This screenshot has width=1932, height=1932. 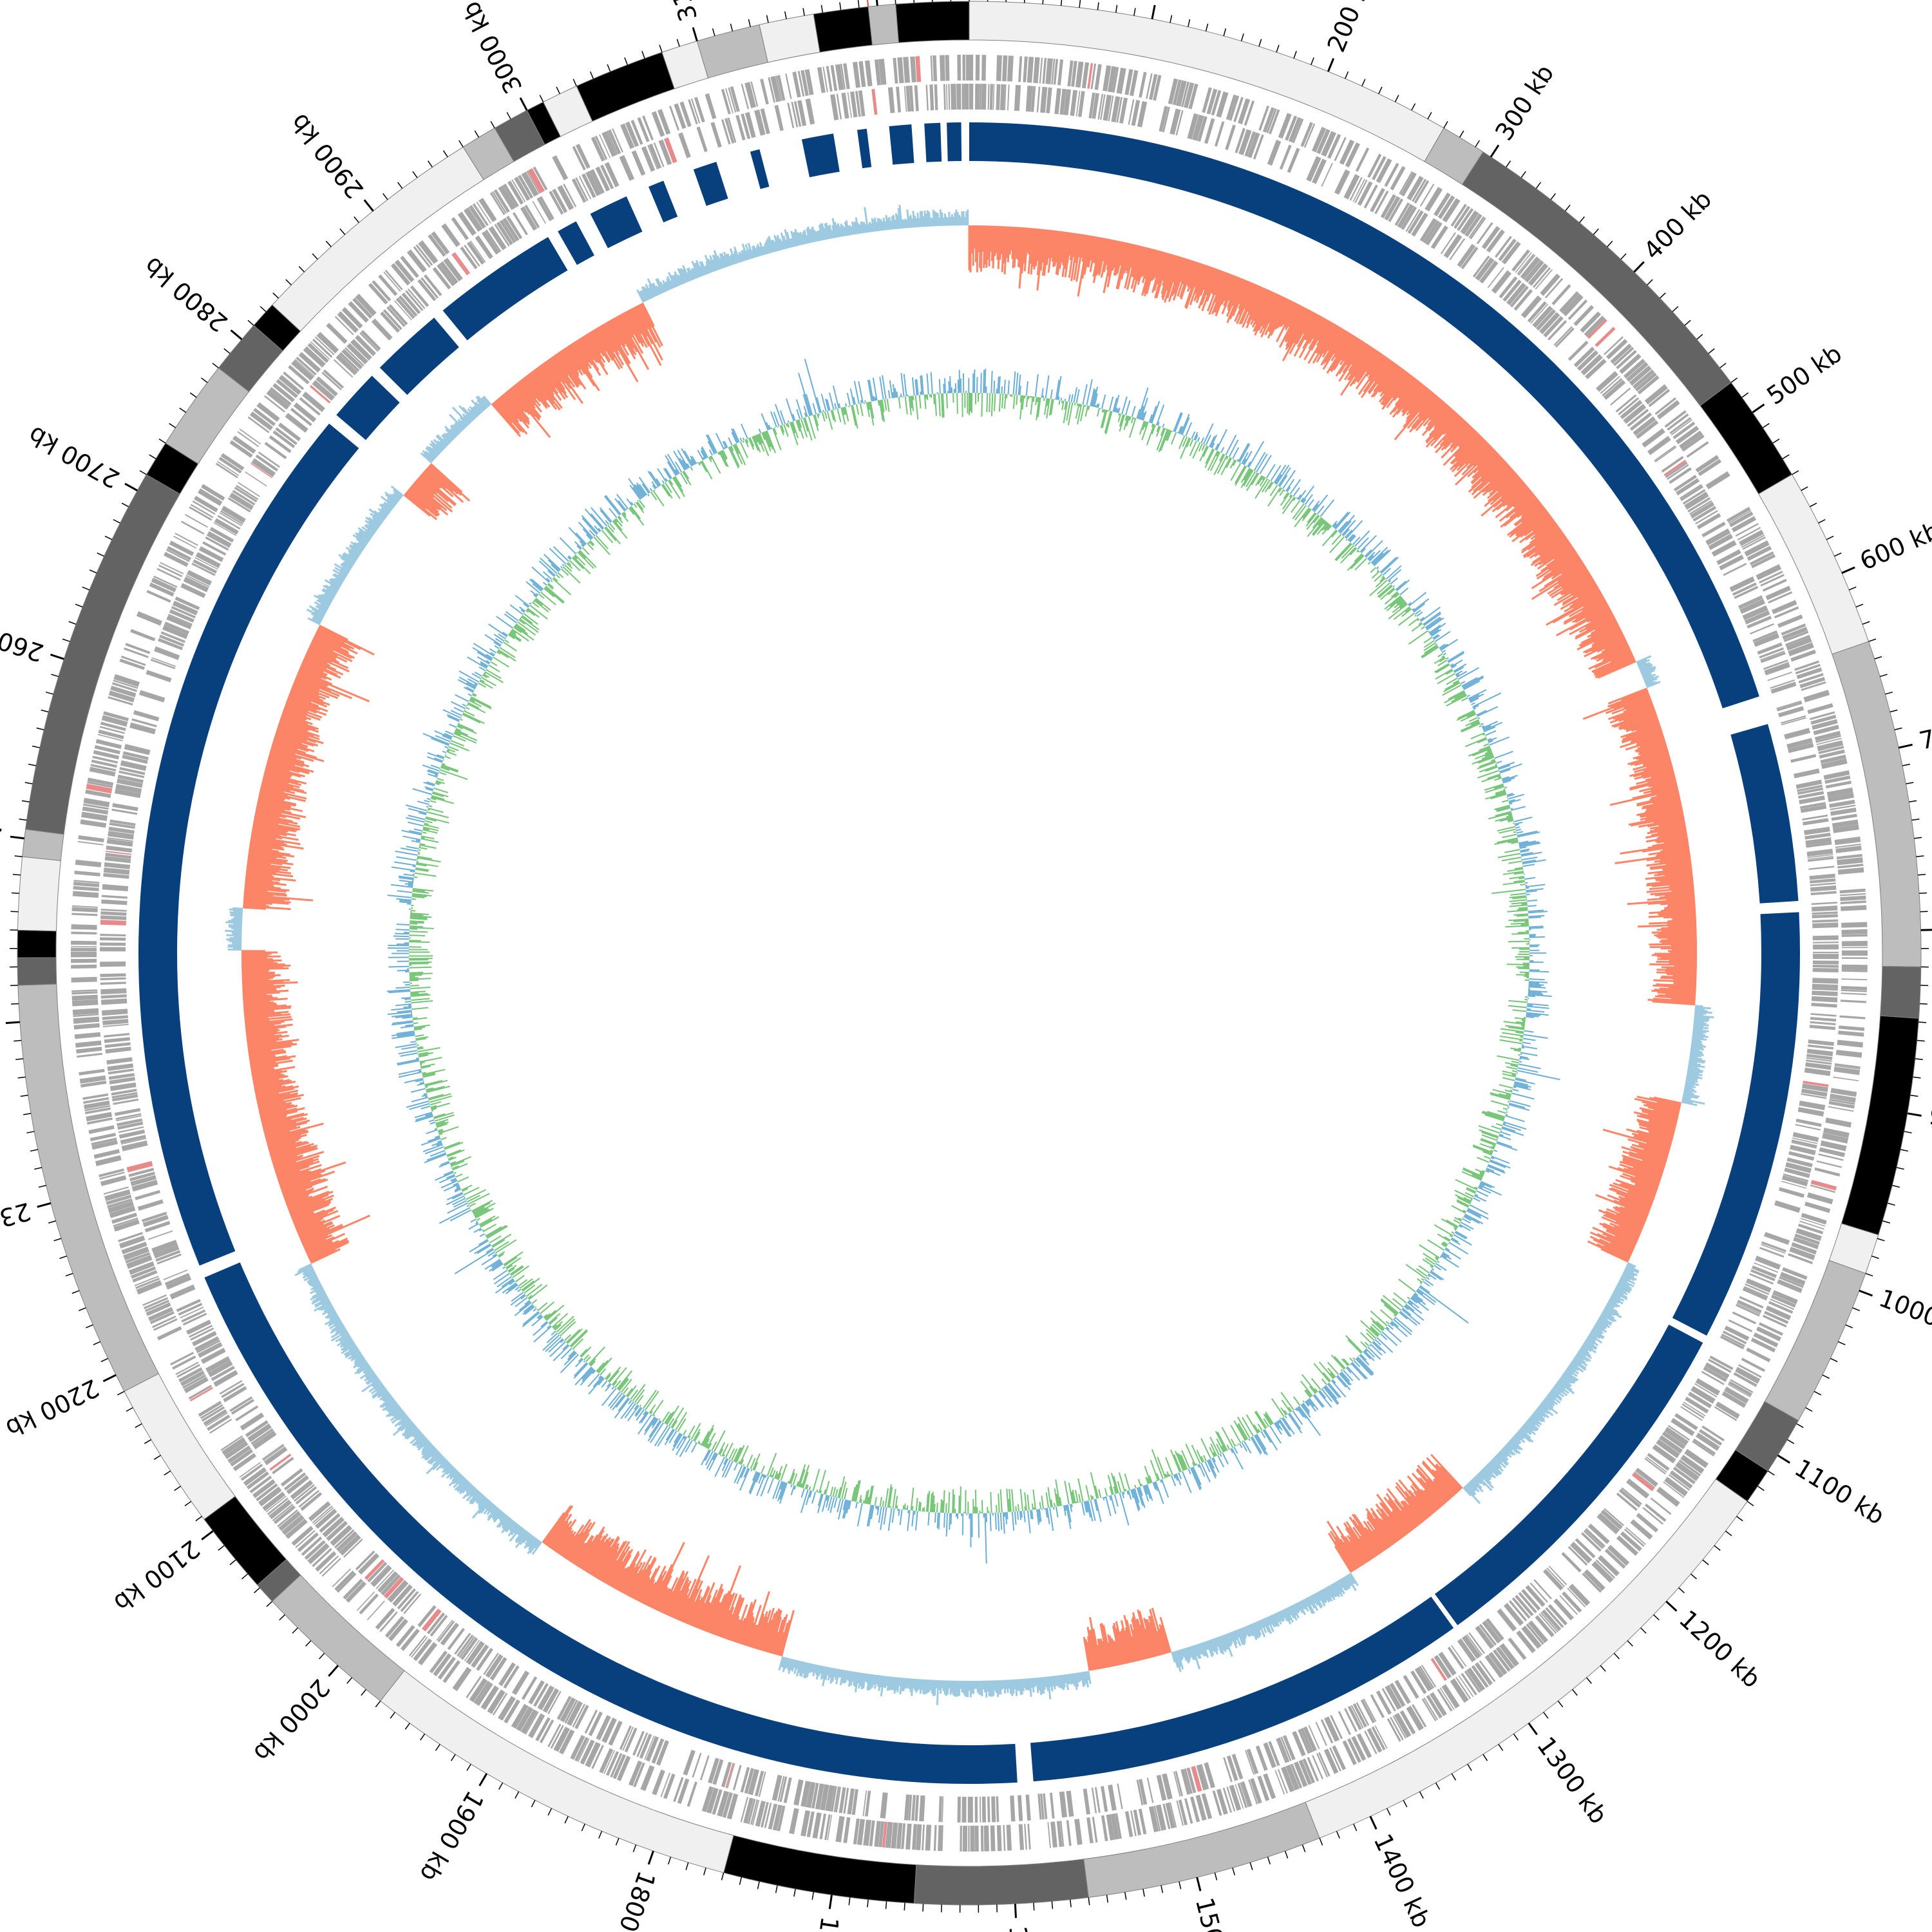 What do you see at coordinates (17, 838) in the screenshot?
I see `major-tick` at bounding box center [17, 838].